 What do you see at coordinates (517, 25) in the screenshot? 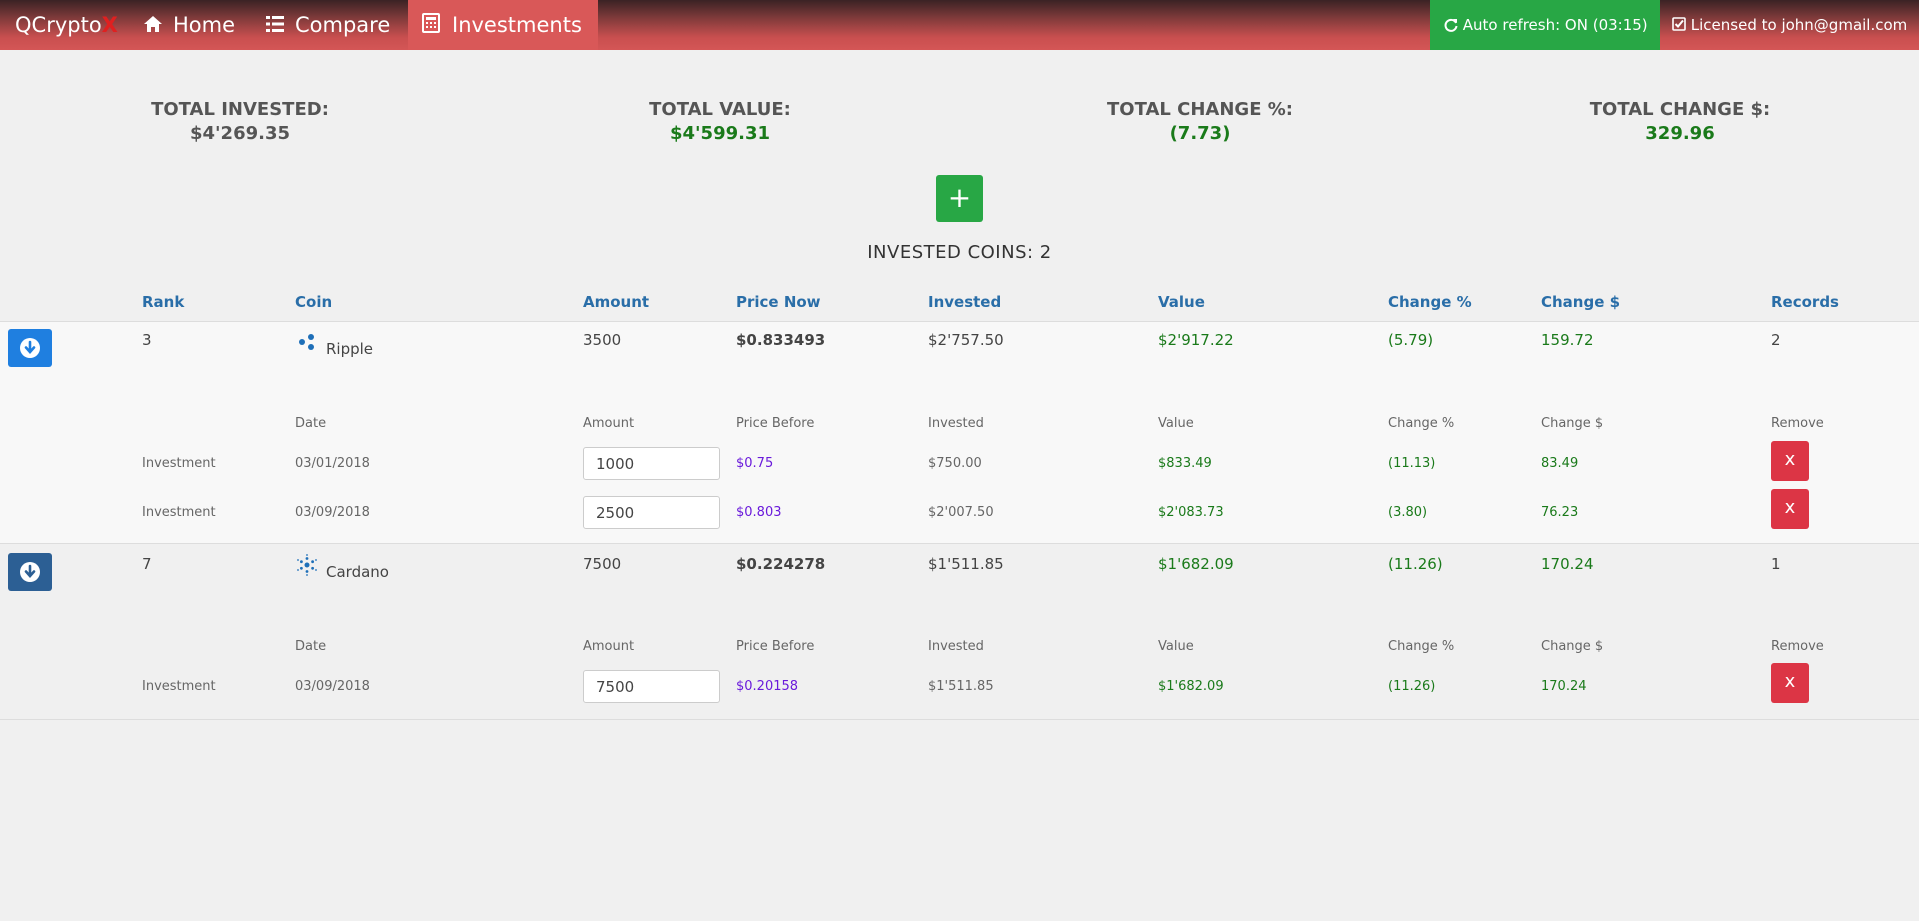
I see `nav-investments-label: Investments` at bounding box center [517, 25].